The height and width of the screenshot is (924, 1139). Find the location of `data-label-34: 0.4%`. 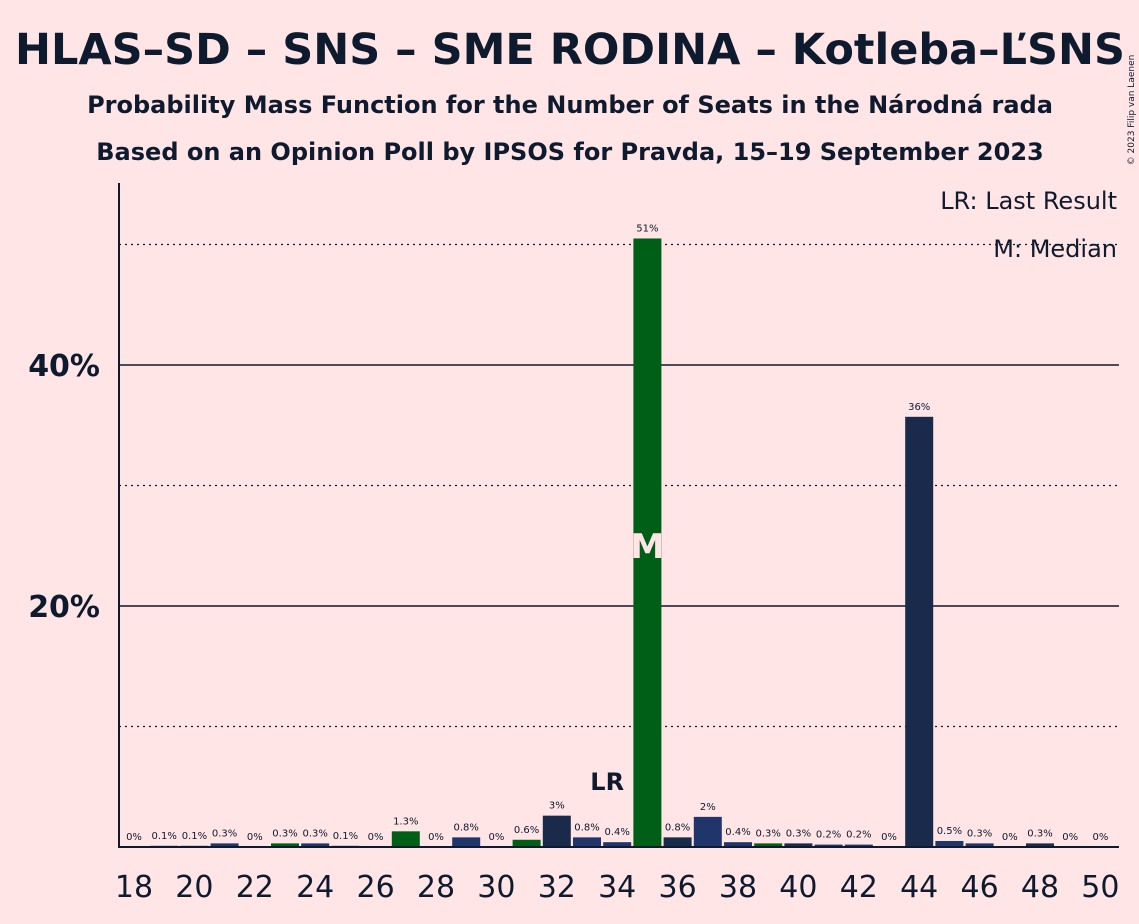

data-label-34: 0.4% is located at coordinates (616, 832).